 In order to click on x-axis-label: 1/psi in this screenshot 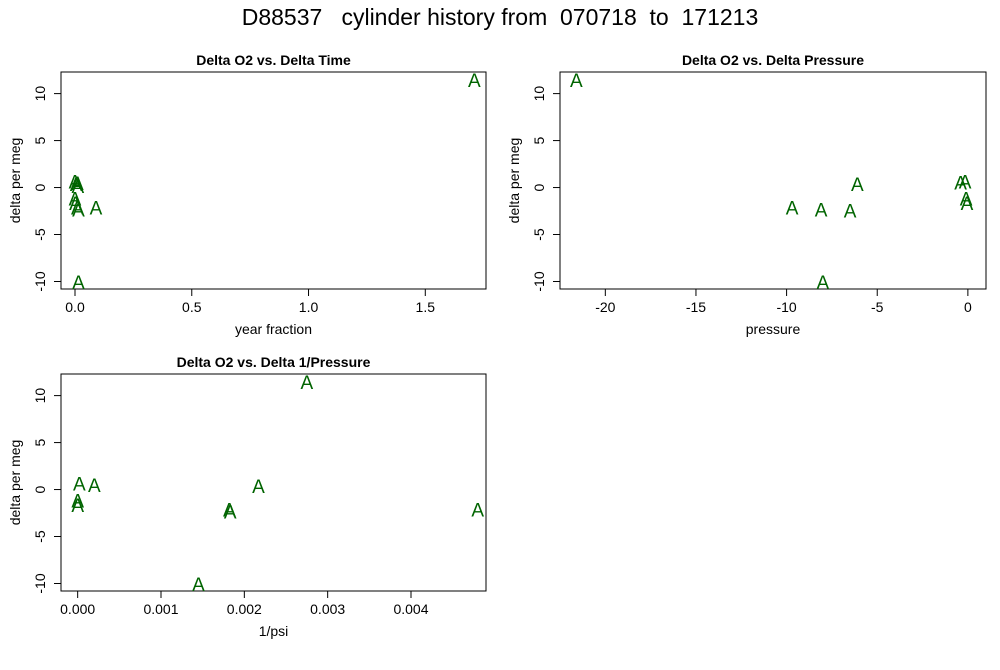, I will do `click(274, 631)`.